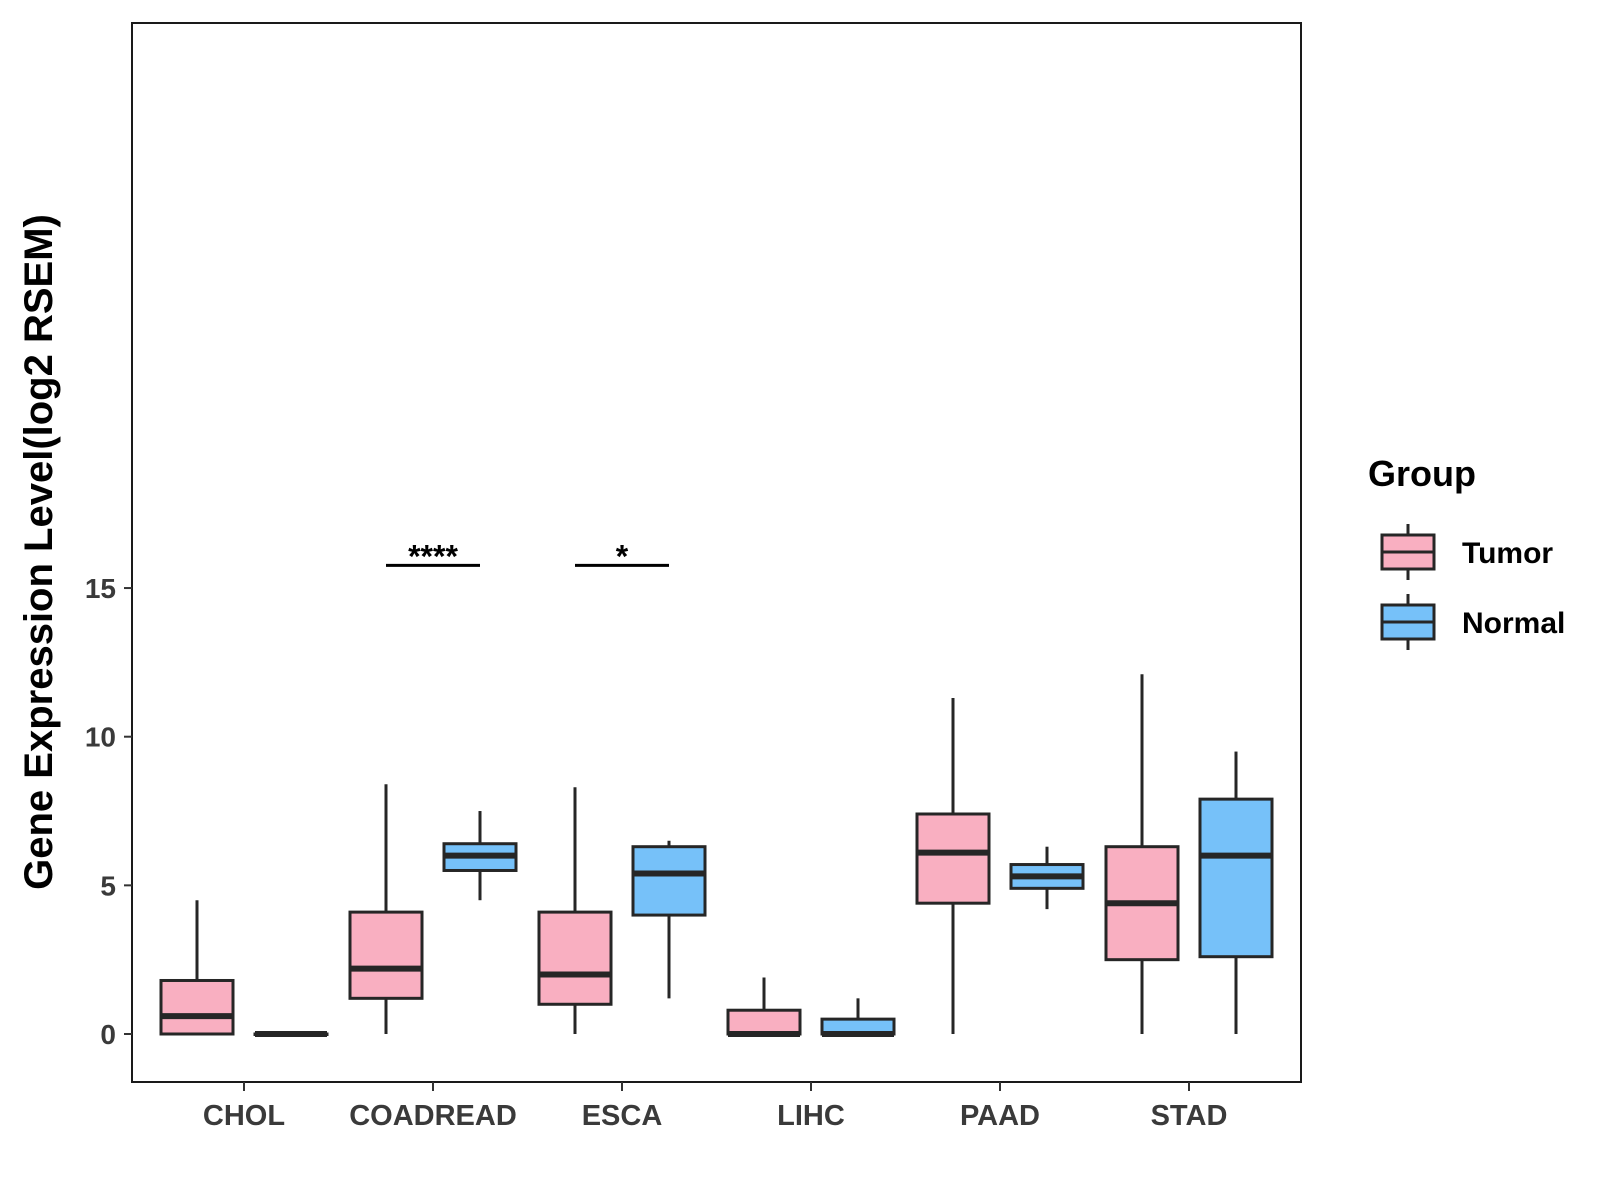 The height and width of the screenshot is (1200, 1600). Describe the element at coordinates (108, 811) in the screenshot. I see `y-axis: 0 5 10 15` at that location.